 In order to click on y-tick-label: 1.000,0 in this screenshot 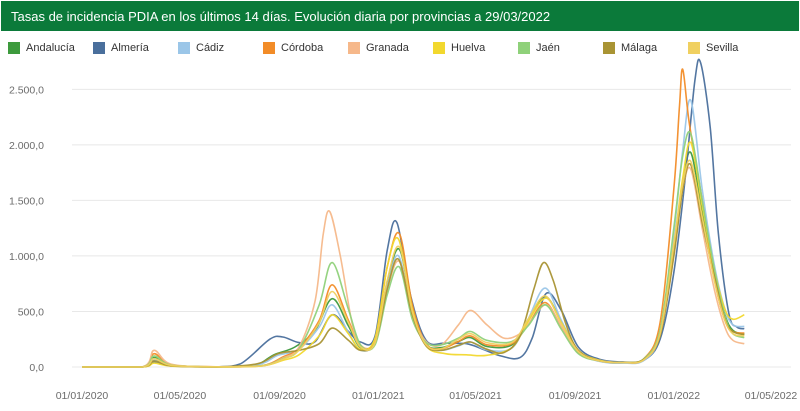, I will do `click(26, 257)`.